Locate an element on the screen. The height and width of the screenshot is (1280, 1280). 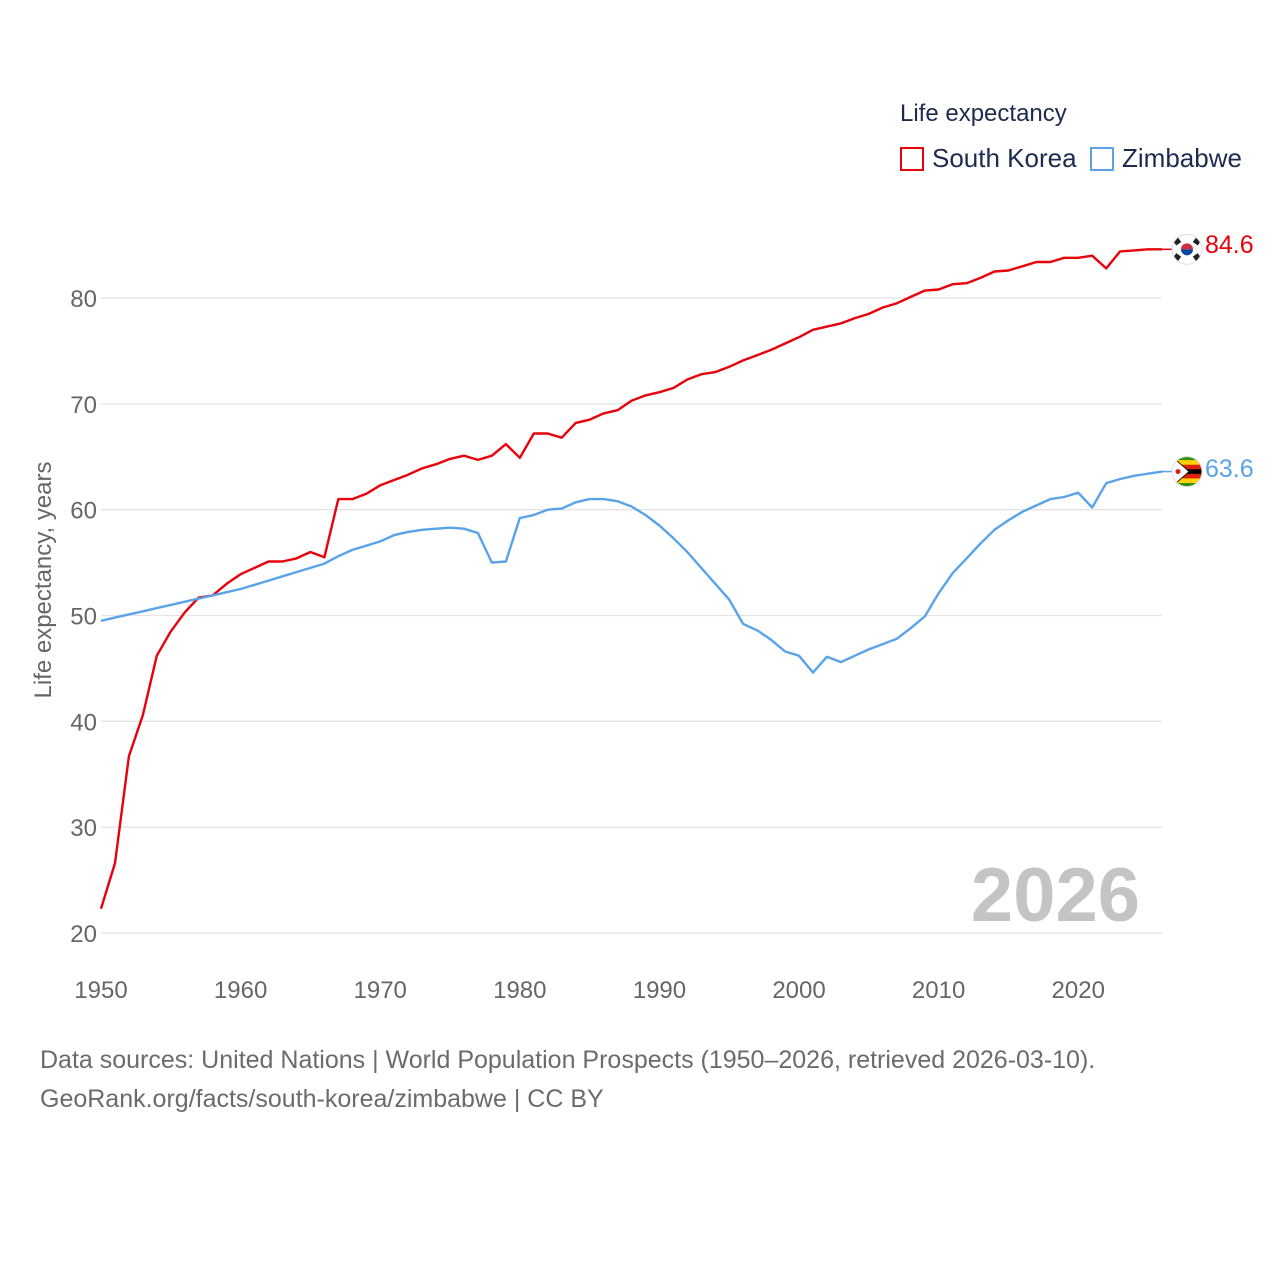
x-tick-label-1990: 1990 is located at coordinates (659, 990).